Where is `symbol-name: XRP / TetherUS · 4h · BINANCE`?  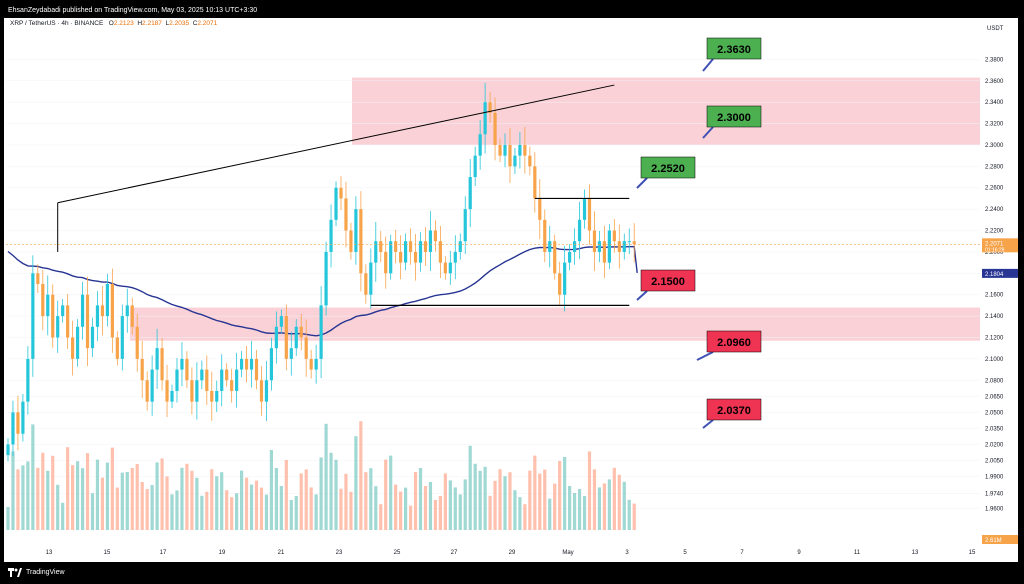
symbol-name: XRP / TetherUS · 4h · BINANCE is located at coordinates (57, 23).